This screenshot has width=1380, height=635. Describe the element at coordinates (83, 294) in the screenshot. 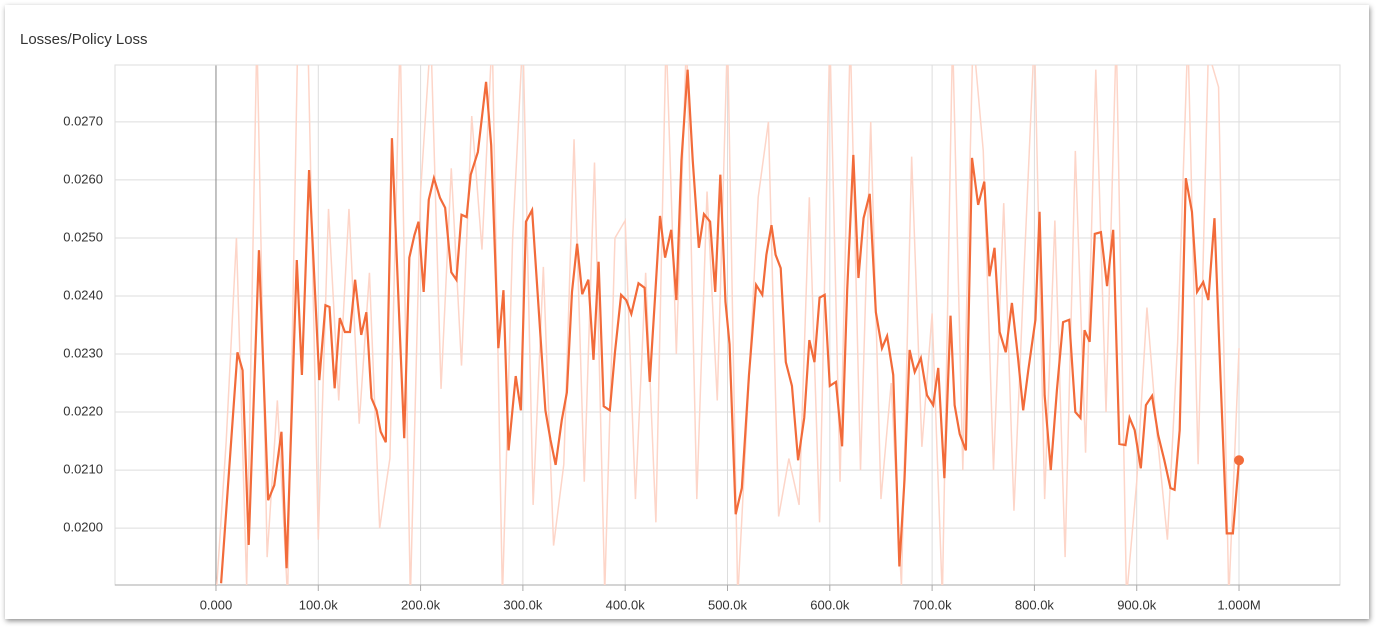

I see `y-tick-label: 0.0240` at that location.